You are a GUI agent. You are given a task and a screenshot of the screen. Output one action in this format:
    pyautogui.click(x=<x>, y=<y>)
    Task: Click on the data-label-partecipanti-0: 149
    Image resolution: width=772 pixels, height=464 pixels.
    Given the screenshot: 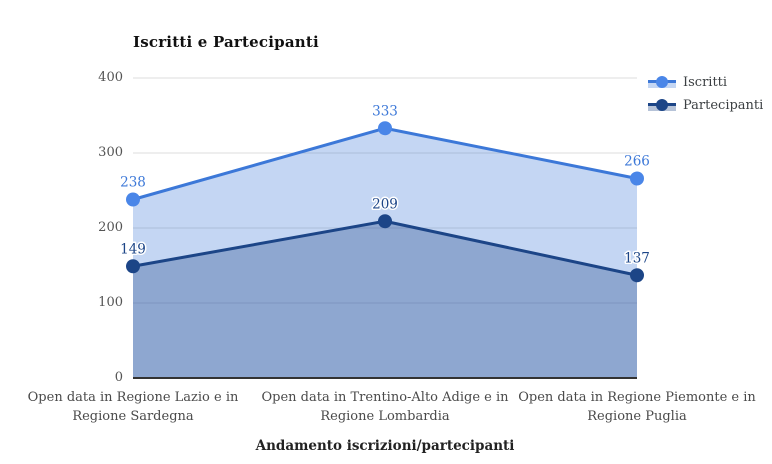 What is the action you would take?
    pyautogui.click(x=133, y=249)
    